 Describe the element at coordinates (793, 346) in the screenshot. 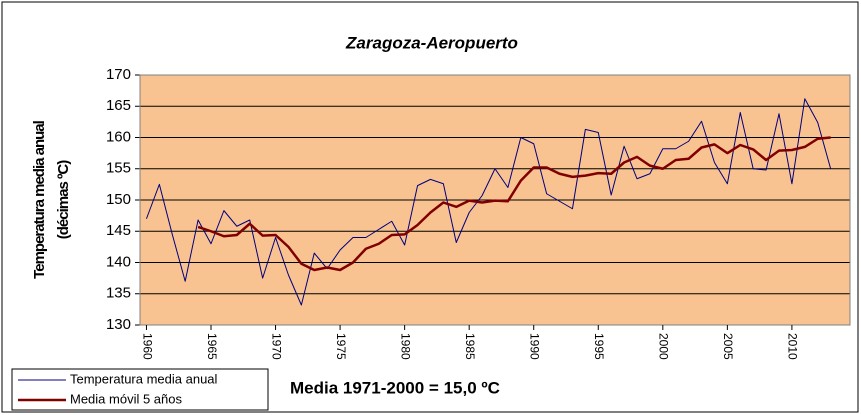

I see `x-tick-label: 2010` at that location.